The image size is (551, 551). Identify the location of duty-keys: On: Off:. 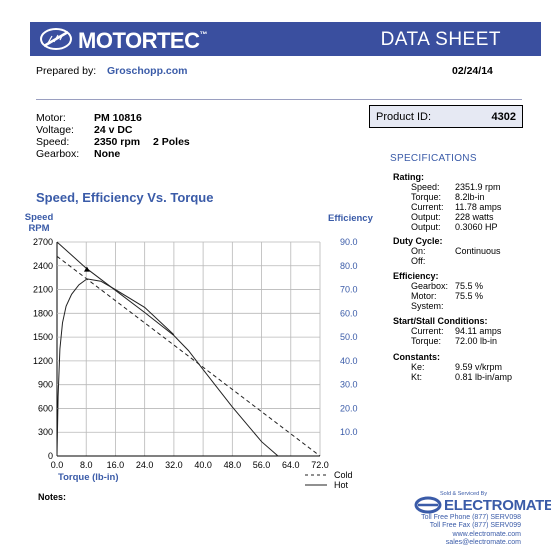
(418, 256).